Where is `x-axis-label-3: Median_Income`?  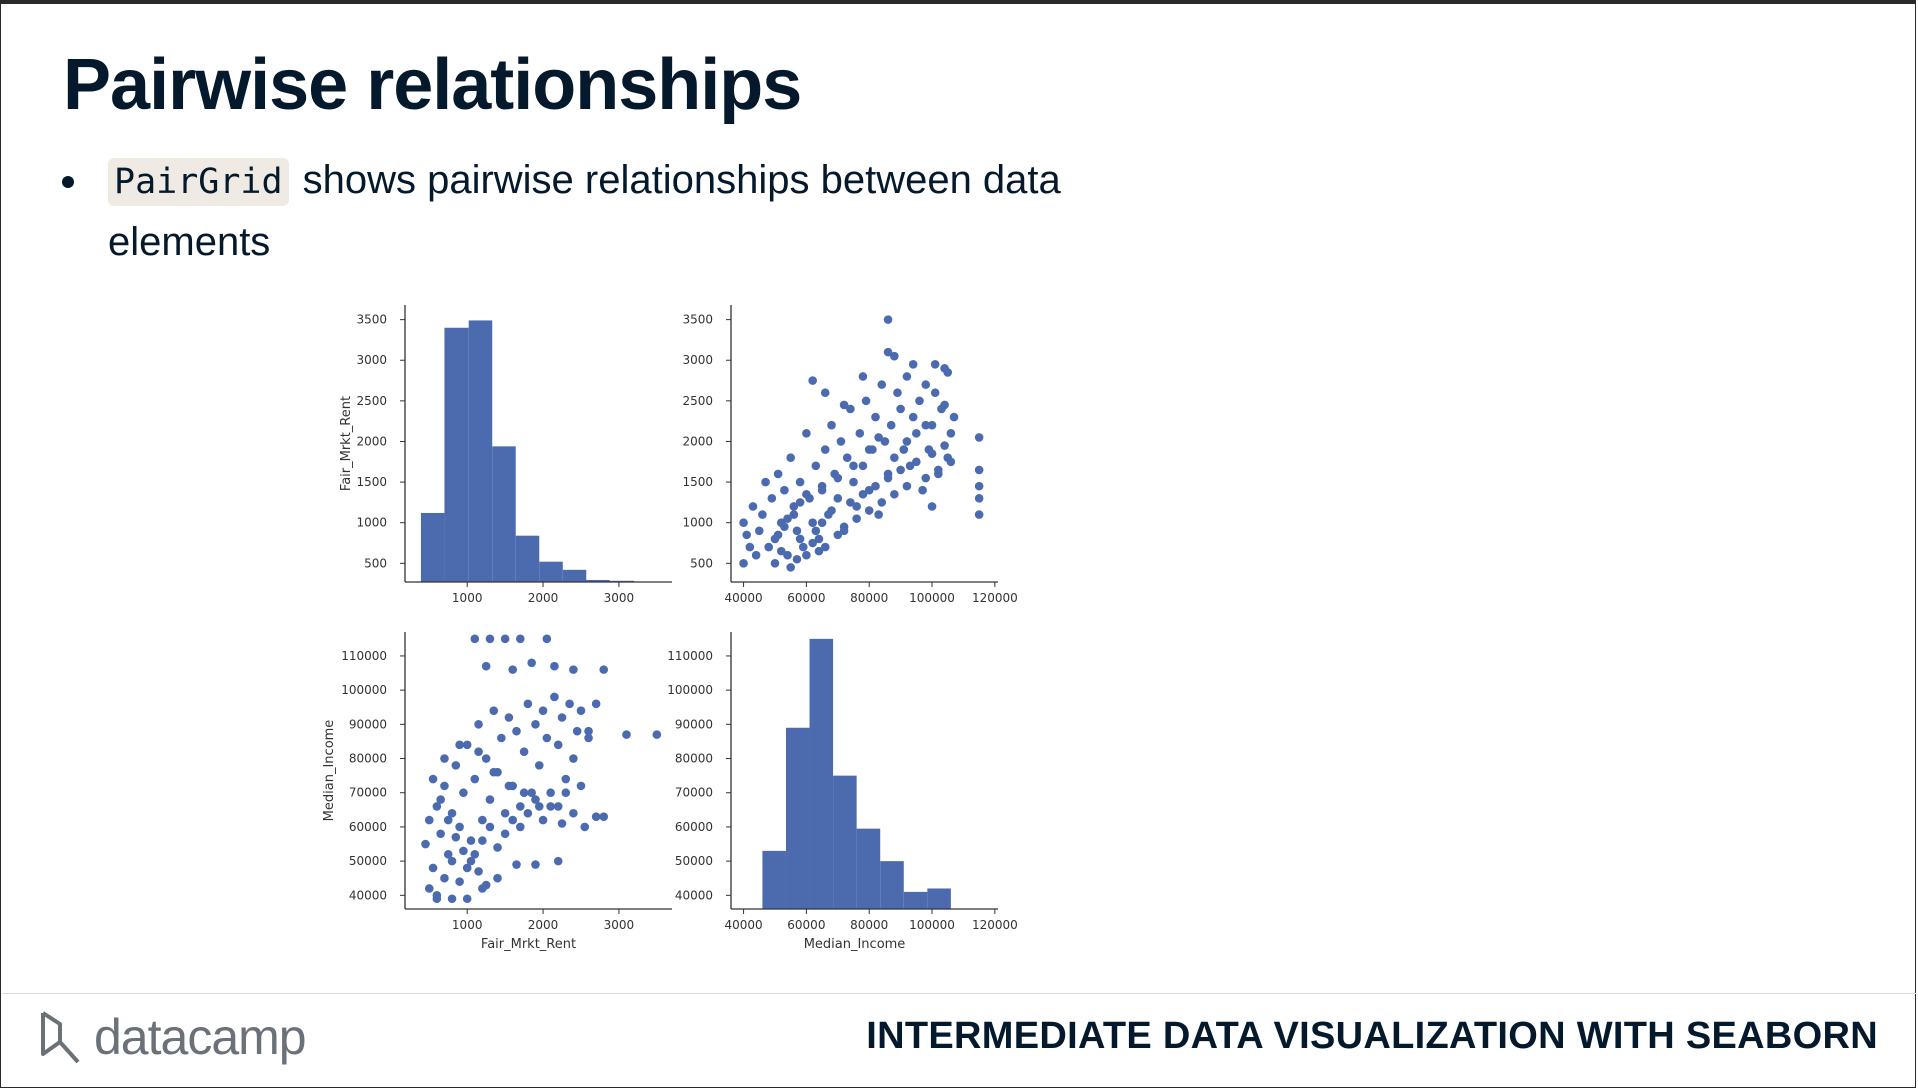 x-axis-label-3: Median_Income is located at coordinates (855, 944).